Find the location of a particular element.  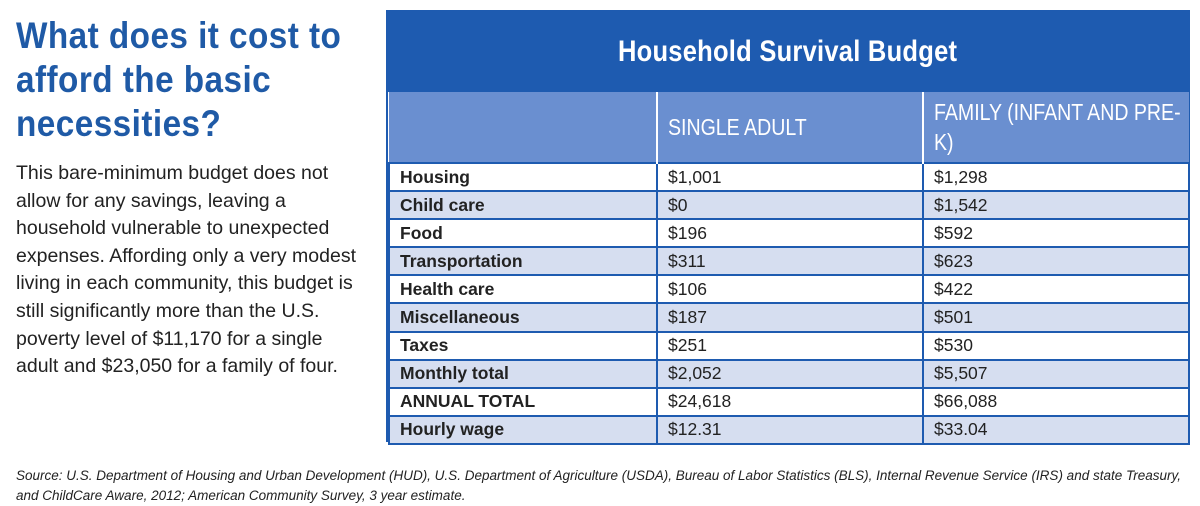

row-label: Transportation is located at coordinates (523, 261).